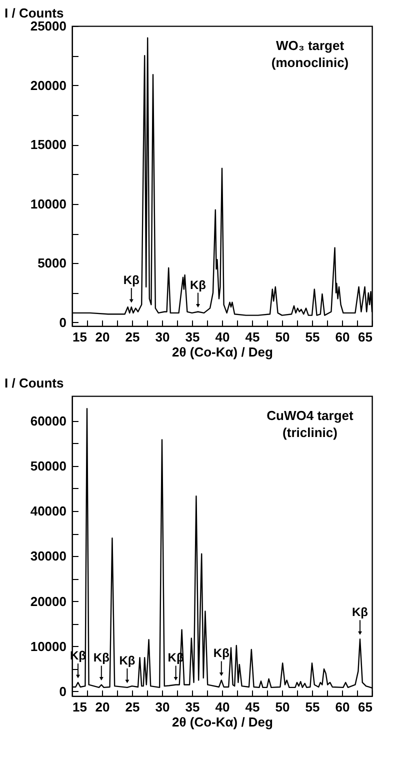 The image size is (394, 759). What do you see at coordinates (48, 420) in the screenshot?
I see `y-tick-label: 60000` at bounding box center [48, 420].